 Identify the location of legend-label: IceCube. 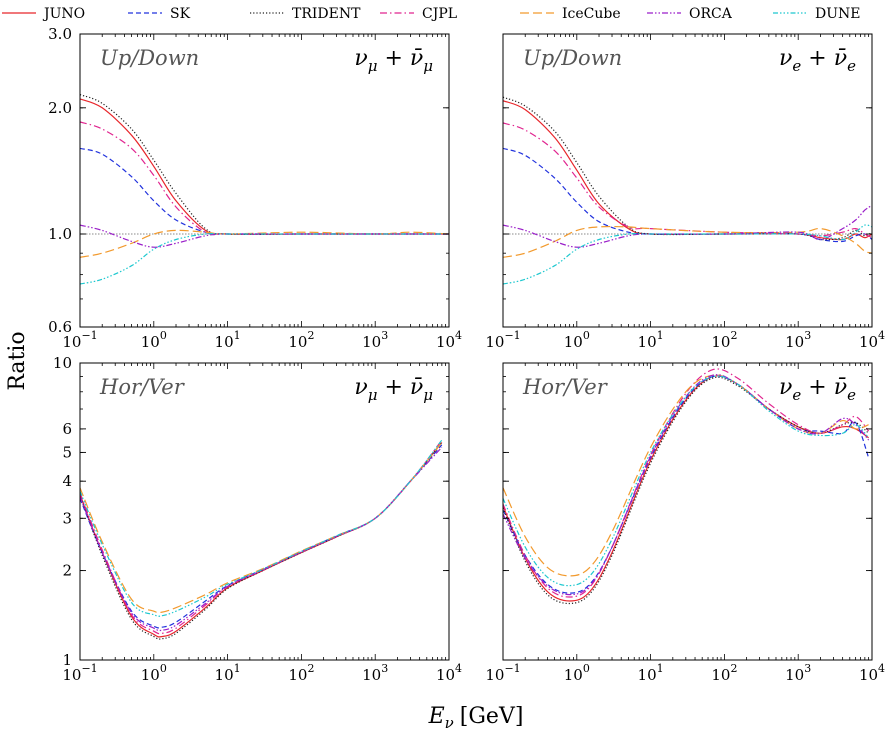
(591, 14).